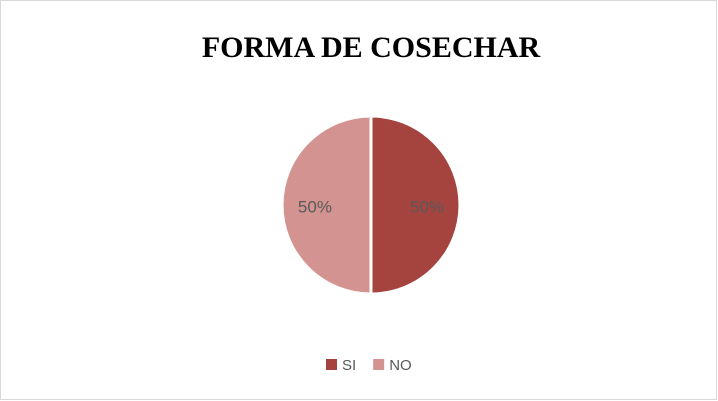 The image size is (718, 401). I want to click on chart-title: FORMA DE COSECHAR, so click(371, 47).